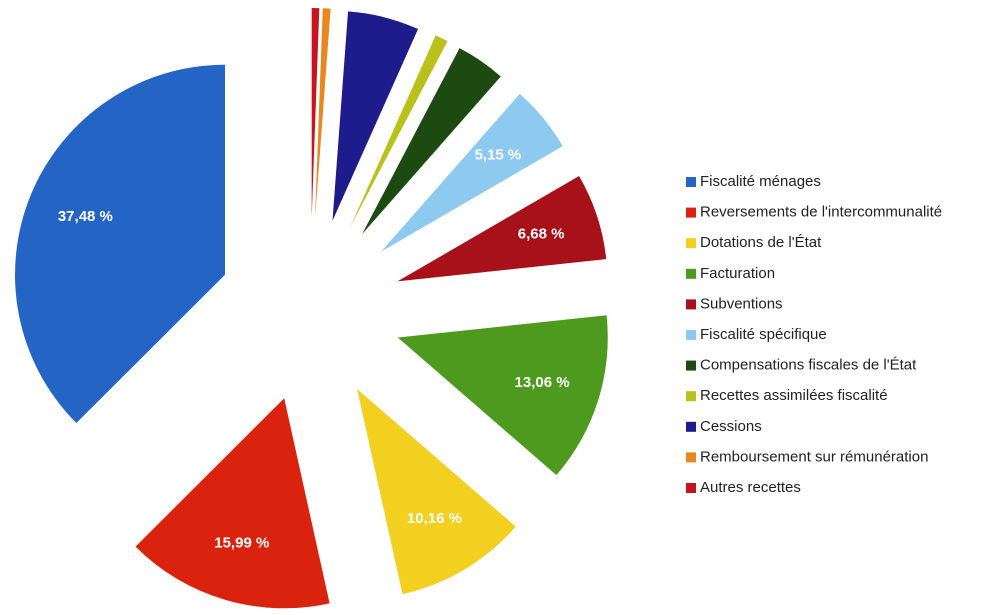 The height and width of the screenshot is (615, 999). Describe the element at coordinates (85, 216) in the screenshot. I see `value-label: 37,48 %` at that location.